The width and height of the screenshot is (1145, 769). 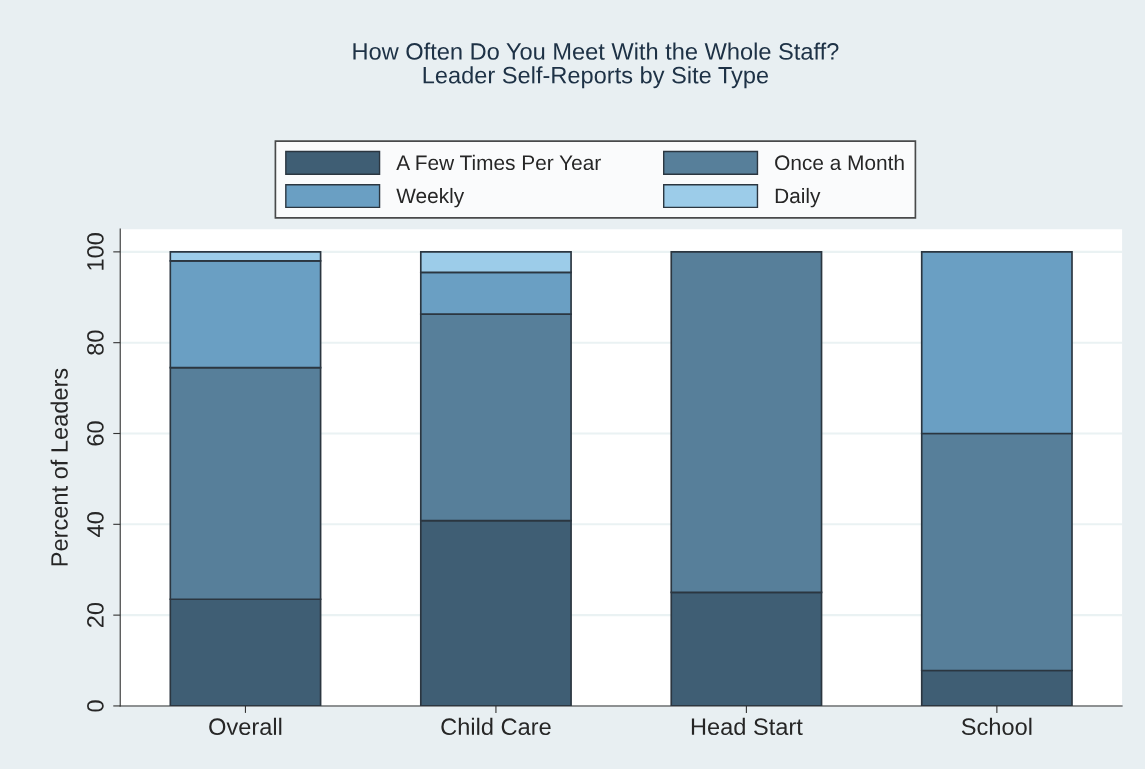 I want to click on x-tick-label: School, so click(x=996, y=726).